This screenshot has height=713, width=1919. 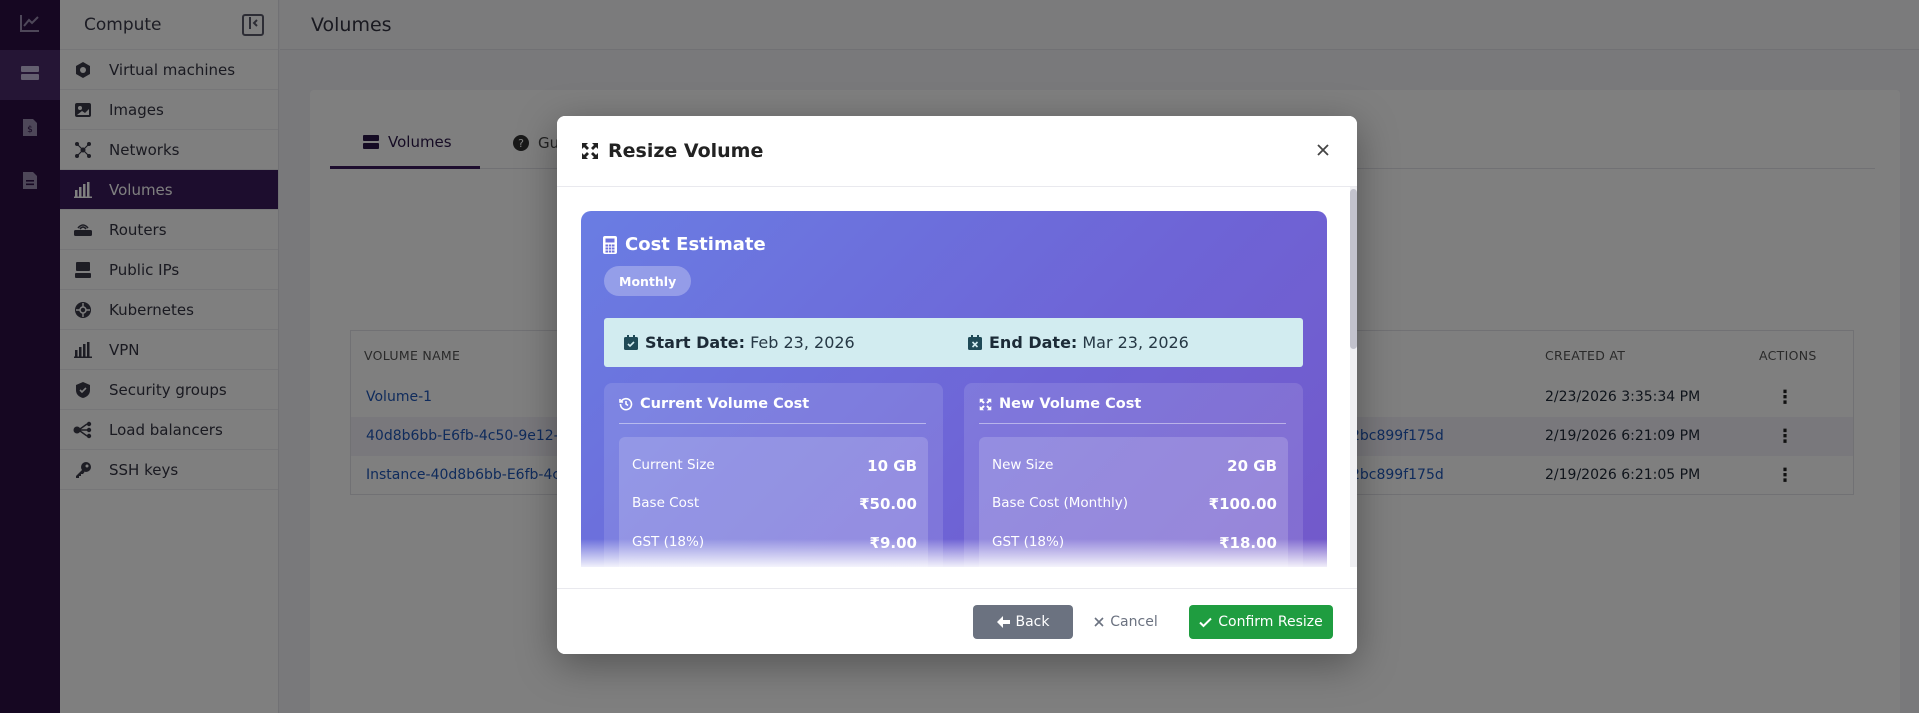 What do you see at coordinates (888, 504) in the screenshot?
I see `base-cost-value: ₹50.00` at bounding box center [888, 504].